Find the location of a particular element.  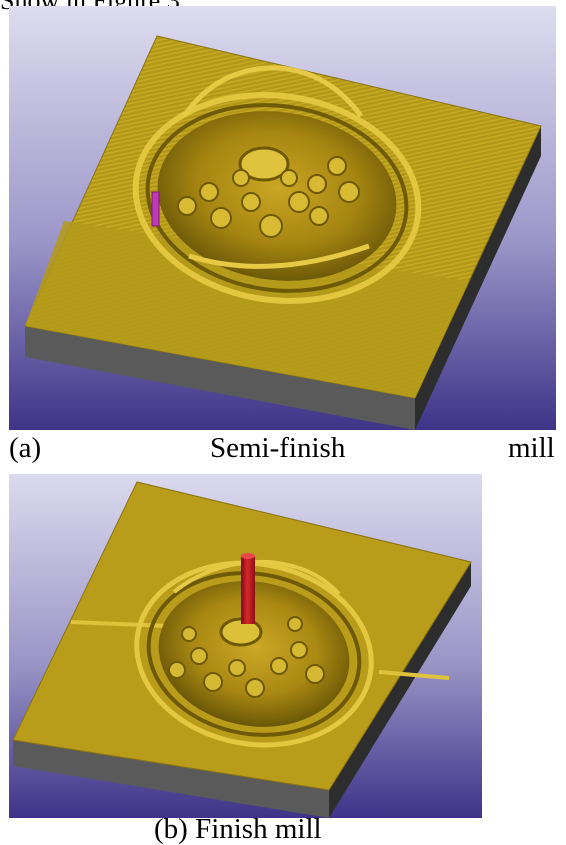

caption-b: (b) Finish mill is located at coordinates (238, 829).